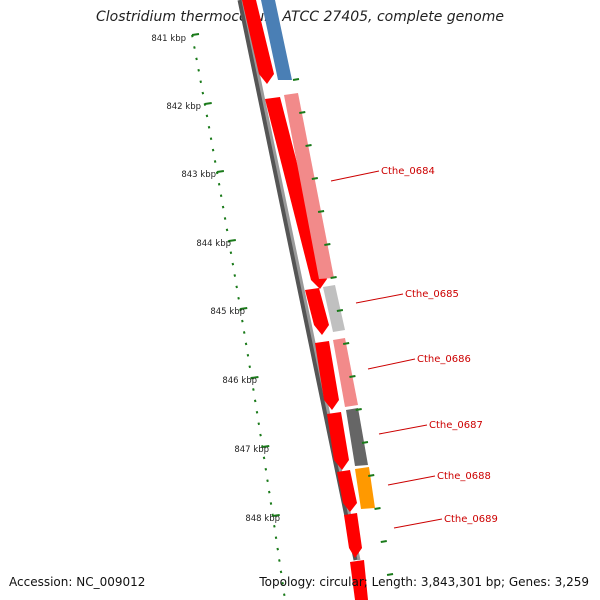  Describe the element at coordinates (213, 244) in the screenshot. I see `kbp-label-844: 844 kbp` at that location.